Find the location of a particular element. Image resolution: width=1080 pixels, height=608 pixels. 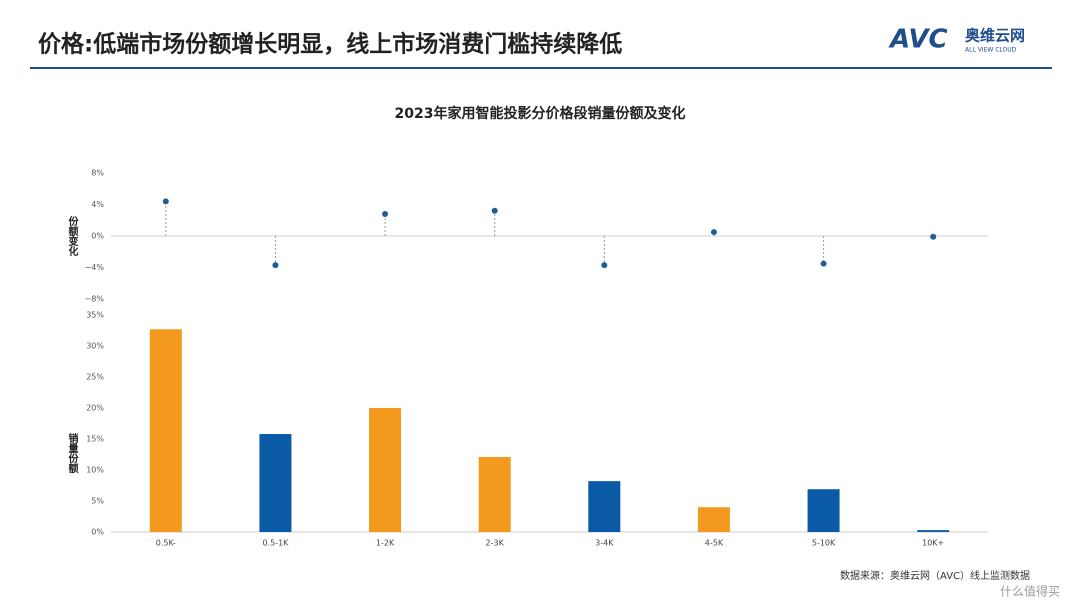

x-tick-label: 0.5-1K is located at coordinates (275, 543).